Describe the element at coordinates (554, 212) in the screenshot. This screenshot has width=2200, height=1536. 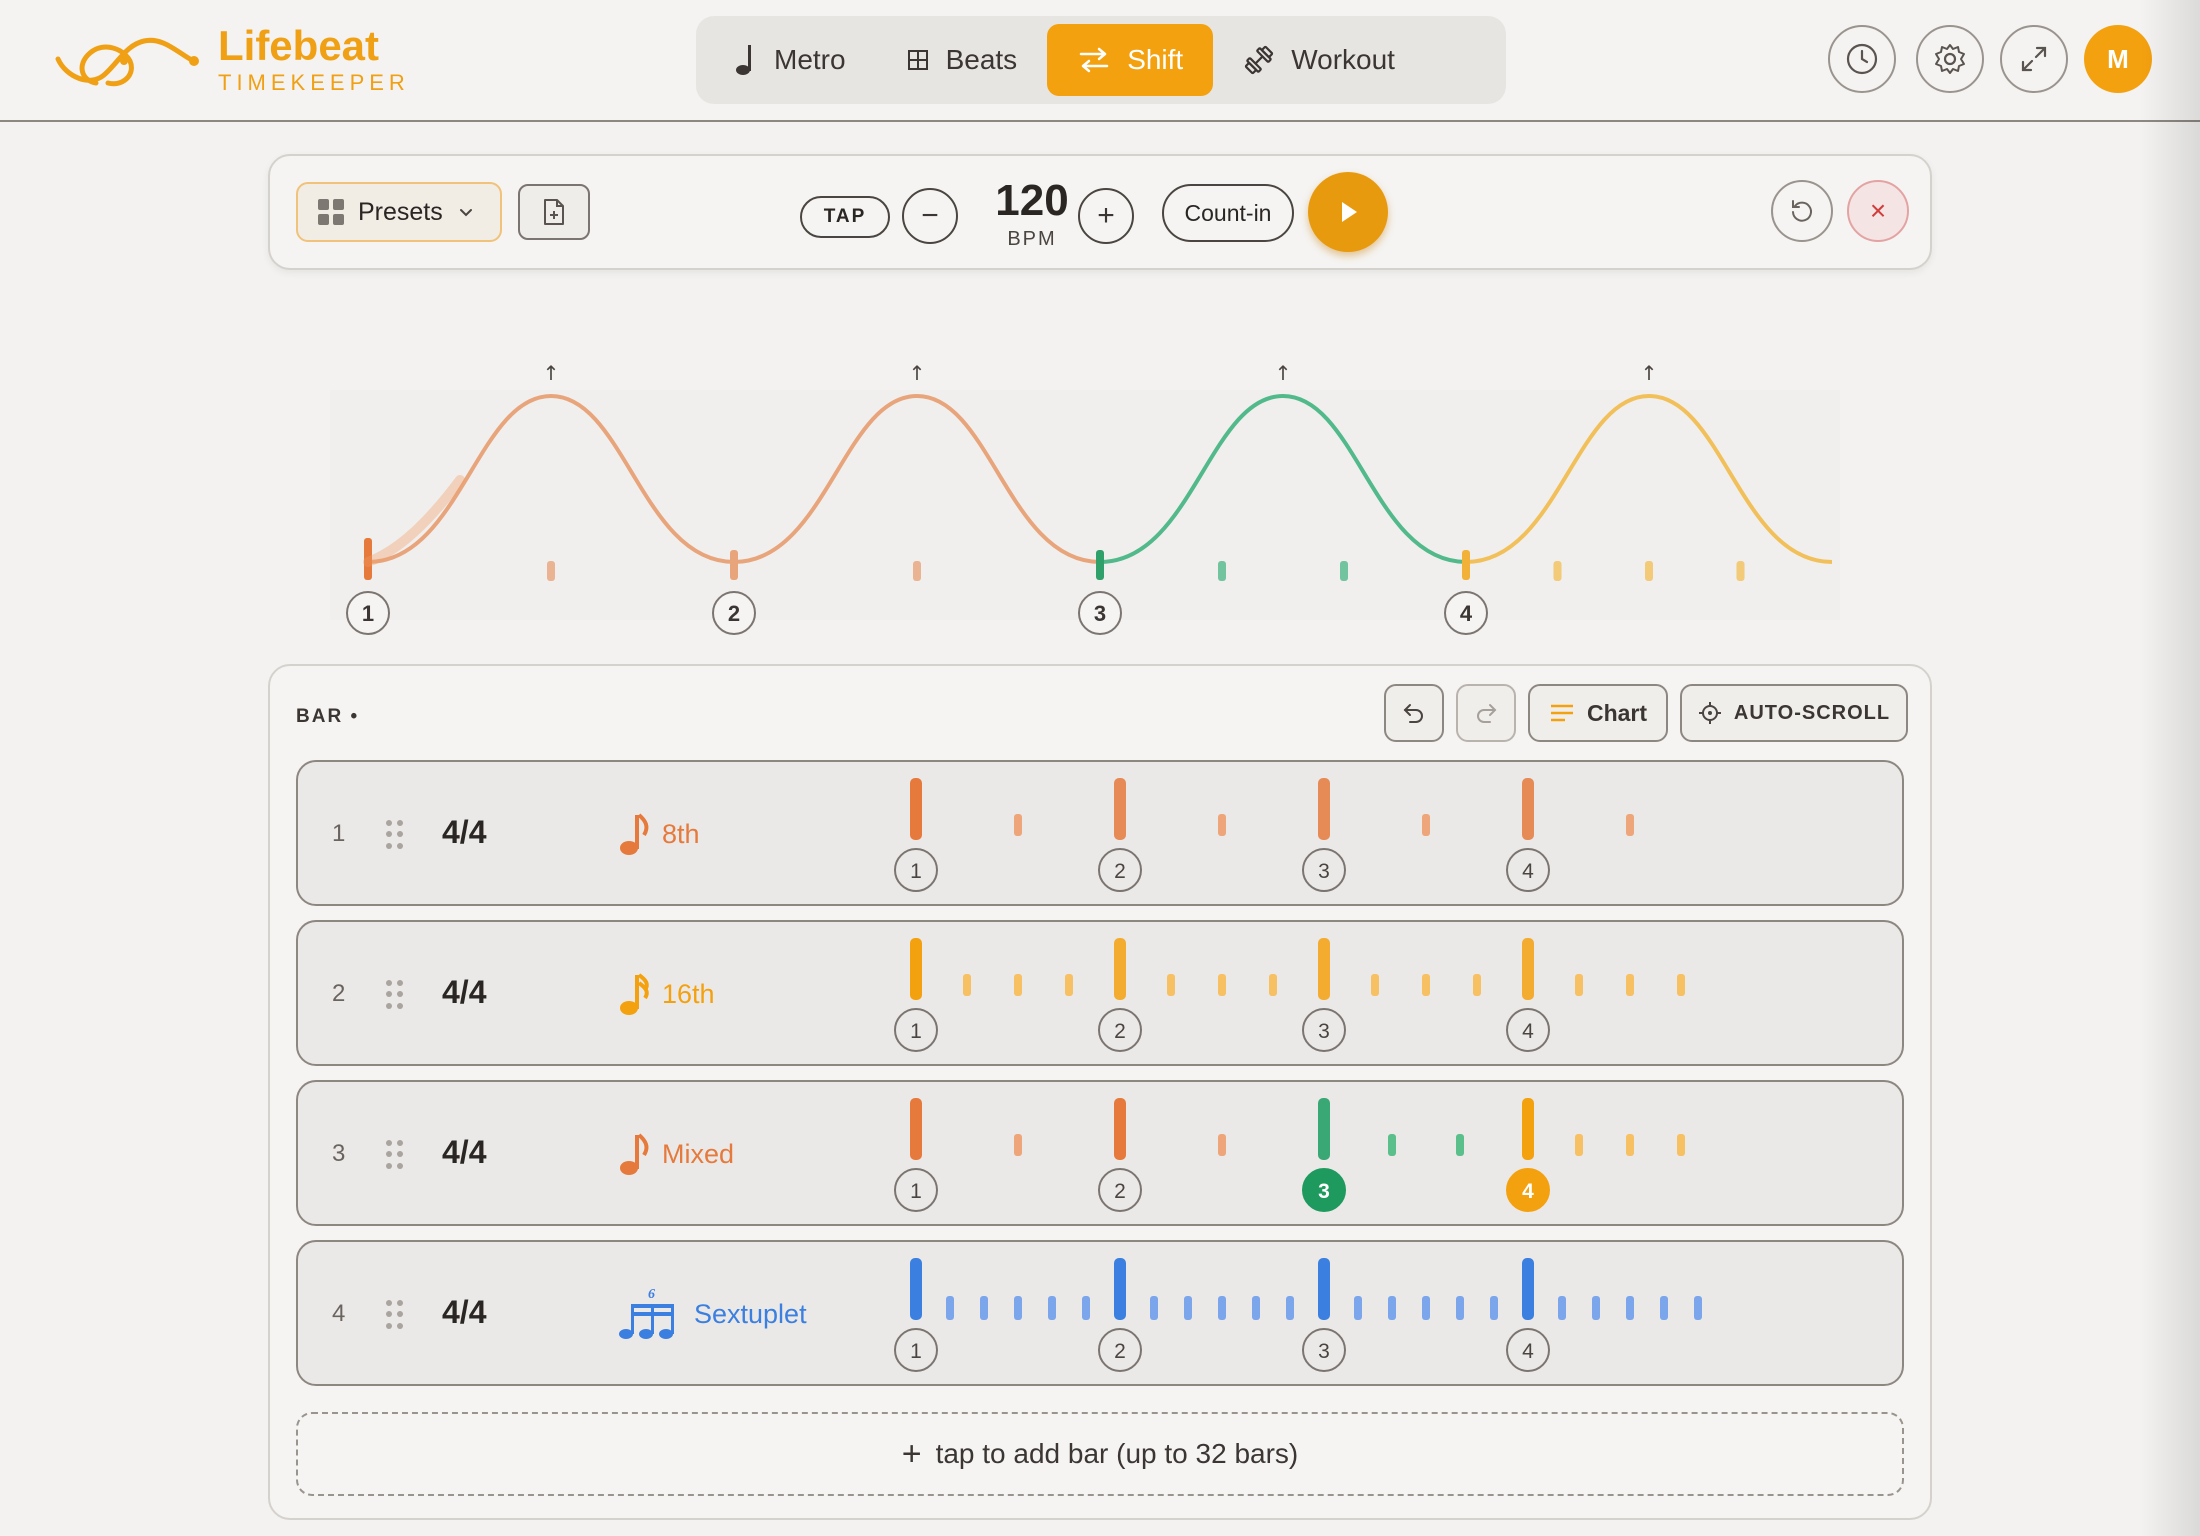
I see `save-preset-button` at that location.